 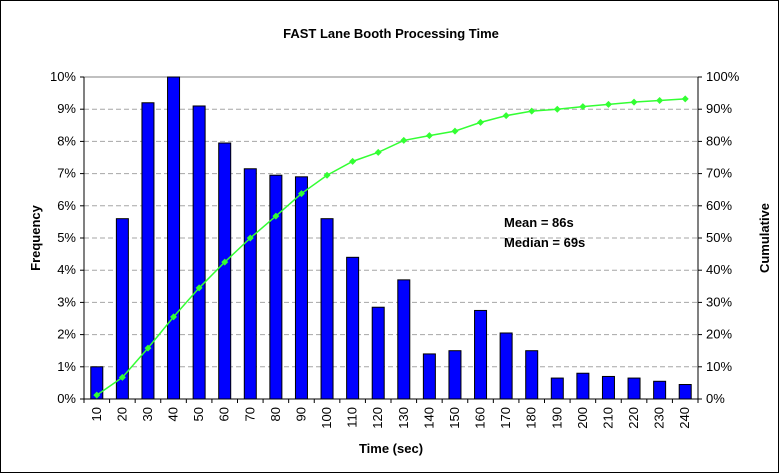 I want to click on x-tick-label: 140, so click(x=428, y=418).